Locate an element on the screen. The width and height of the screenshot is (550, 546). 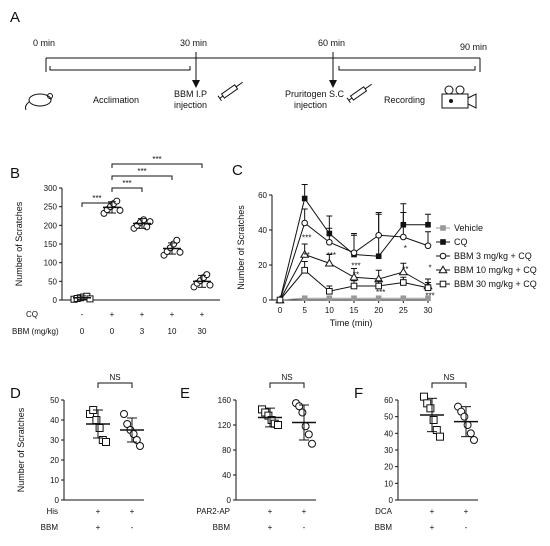
chart-e: 0 40 80 120 160 + + + - PAR2-AP BBM NS is located at coordinates (256, 452).